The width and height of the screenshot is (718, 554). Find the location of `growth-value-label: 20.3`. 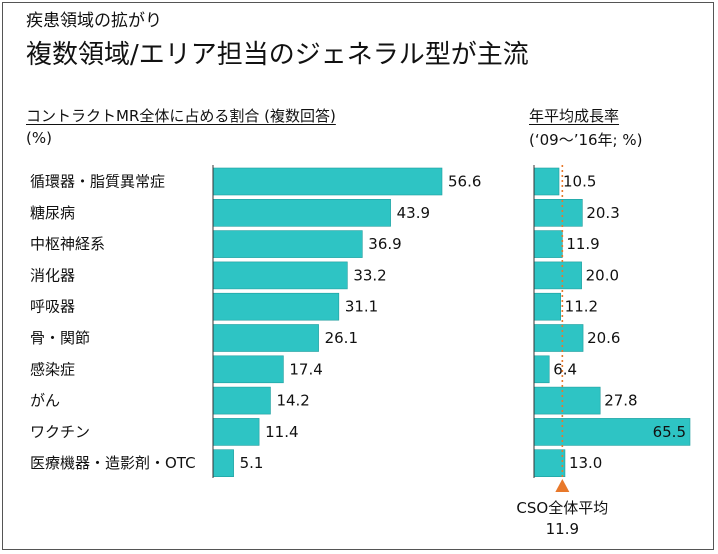

growth-value-label: 20.3 is located at coordinates (602, 213).